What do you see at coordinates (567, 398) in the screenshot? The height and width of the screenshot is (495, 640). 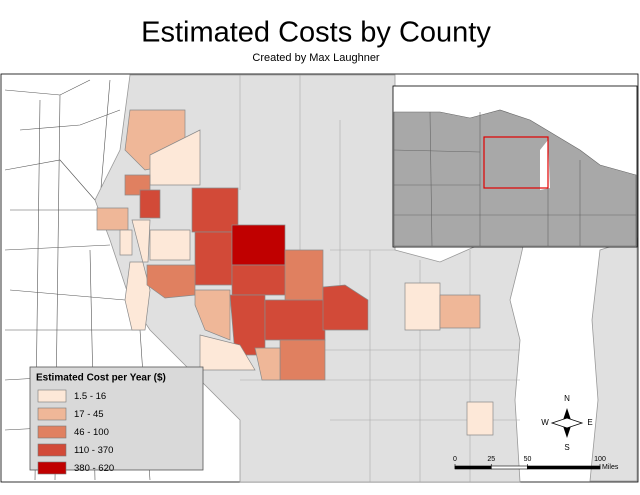 I see `compass-n: N` at bounding box center [567, 398].